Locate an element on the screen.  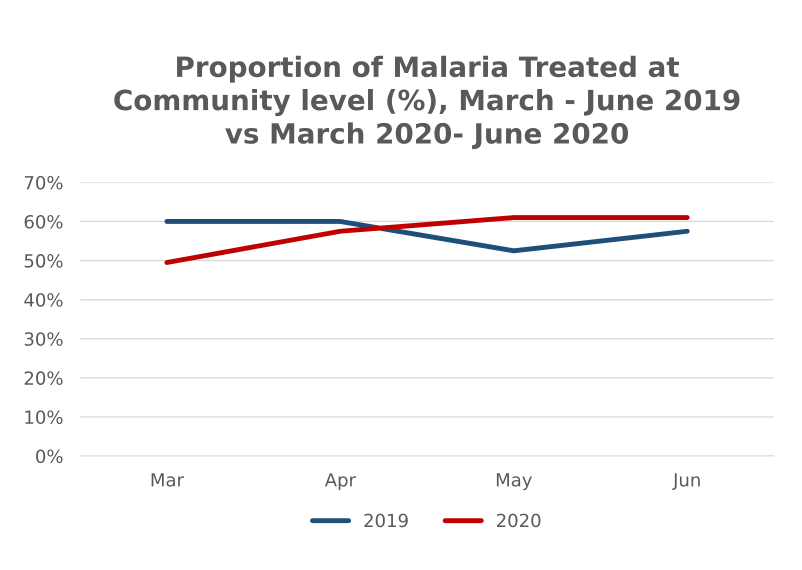
y-tick-label: 60% is located at coordinates (43, 221).